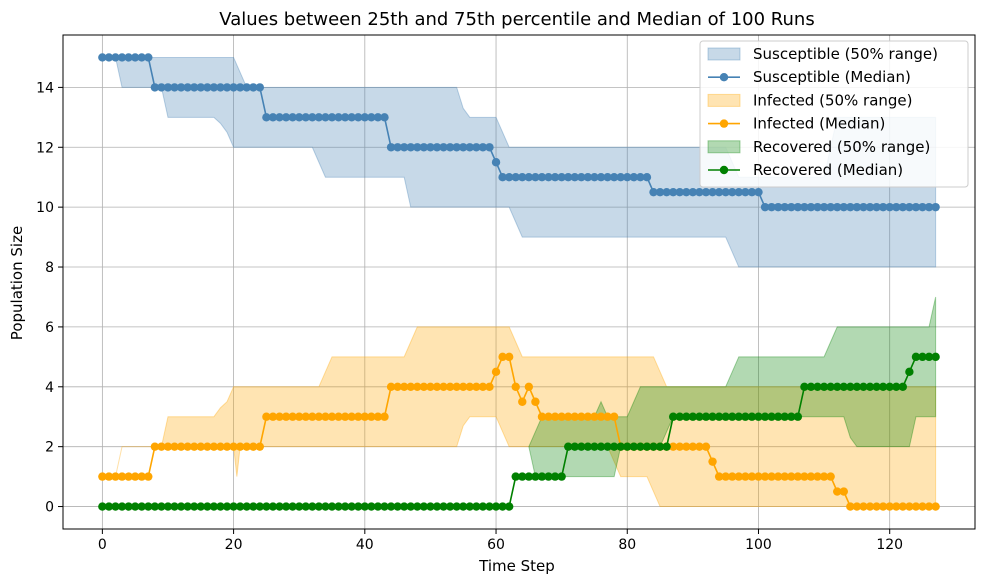  Describe the element at coordinates (833, 100) in the screenshot. I see `infected-band-legend-label: Infected (50% range)` at that location.